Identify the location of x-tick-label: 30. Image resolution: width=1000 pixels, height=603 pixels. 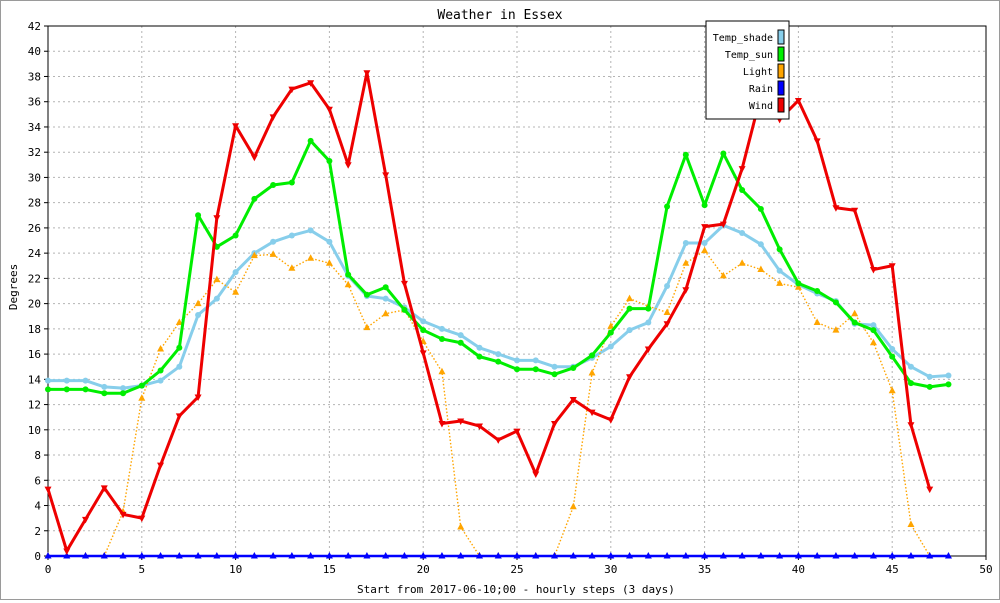
(610, 569).